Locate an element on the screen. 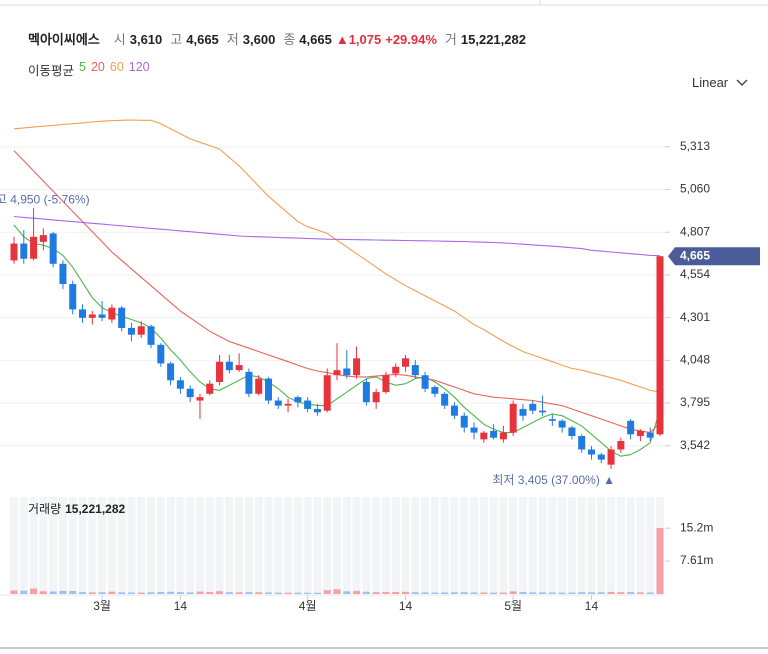 Image resolution: width=768 pixels, height=654 pixels. y-tick-label: 5,060 is located at coordinates (695, 189).